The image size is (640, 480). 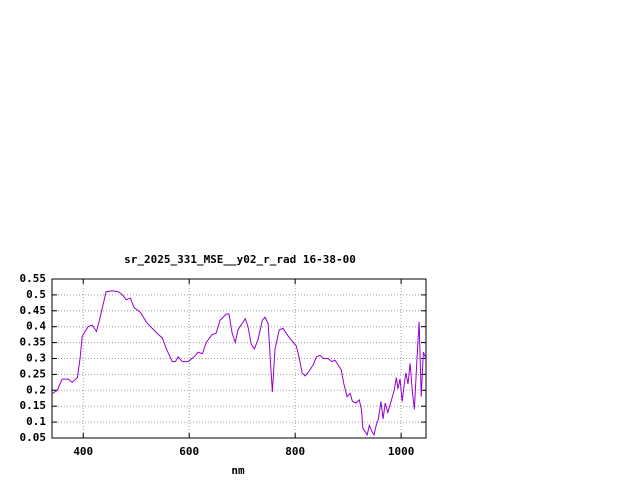 I want to click on x-tick-label: 600, so click(x=189, y=451).